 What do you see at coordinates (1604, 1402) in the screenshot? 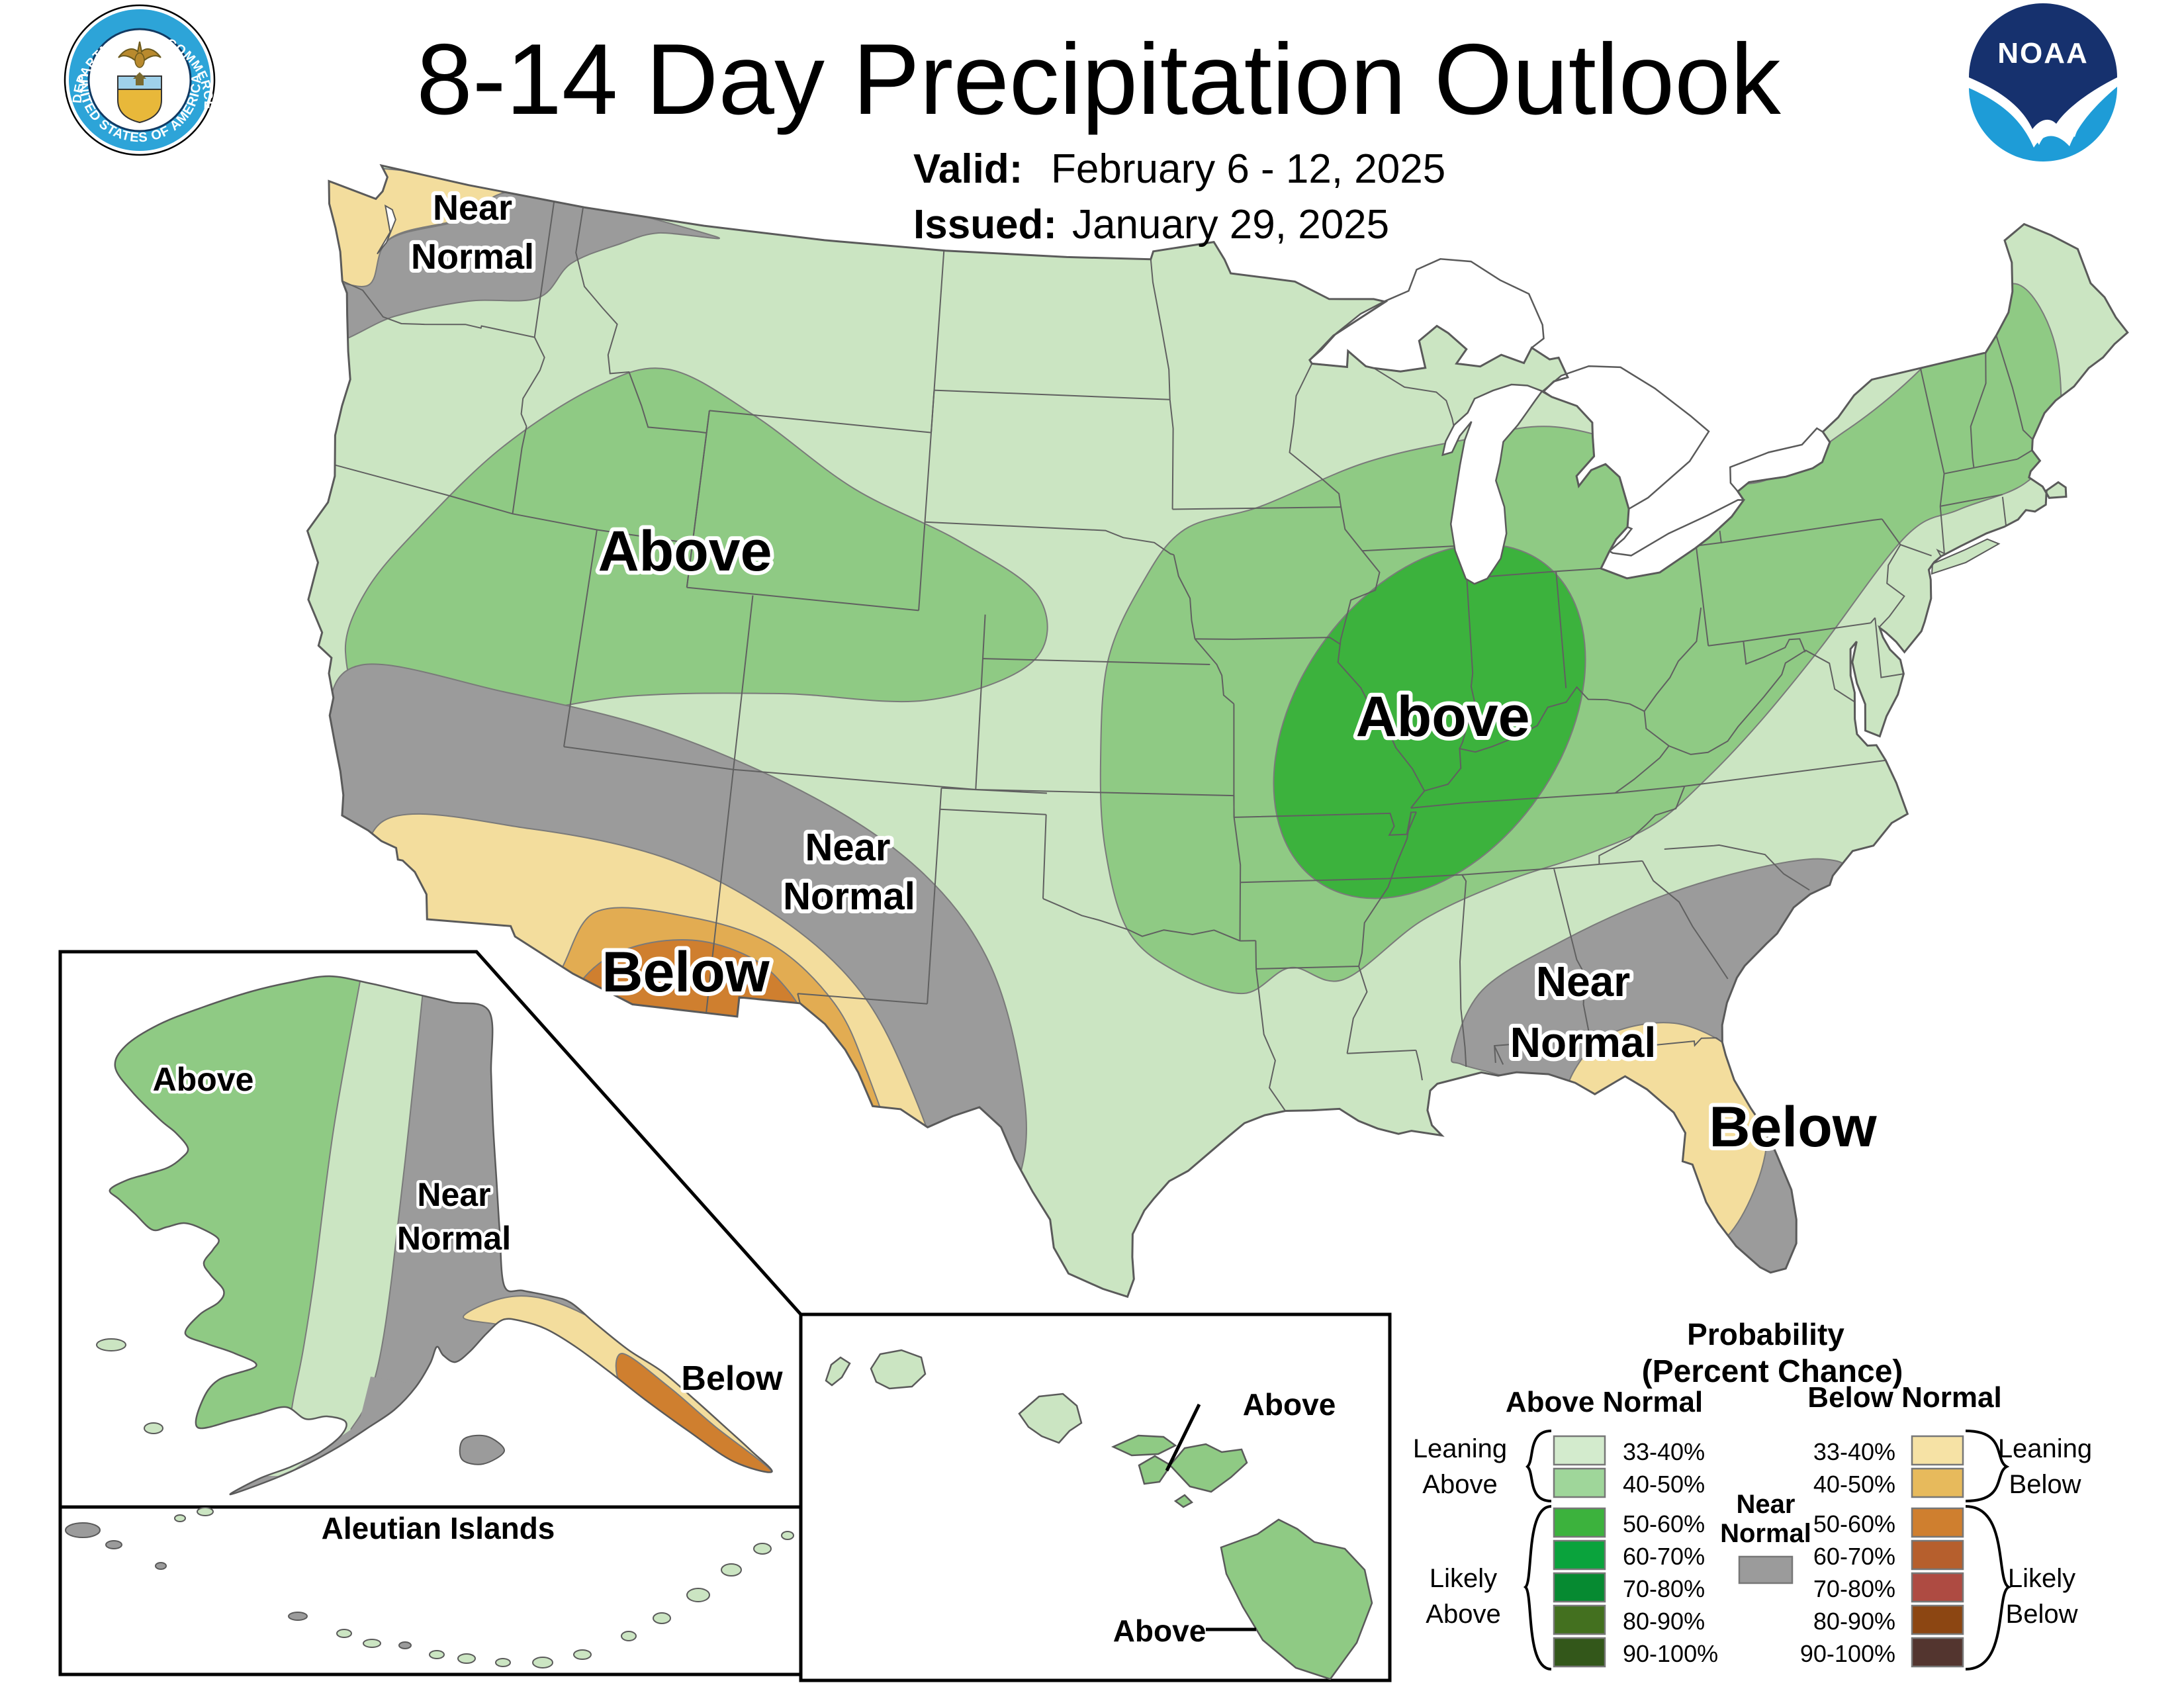
I see `svg-text: Above Normal` at bounding box center [1604, 1402].